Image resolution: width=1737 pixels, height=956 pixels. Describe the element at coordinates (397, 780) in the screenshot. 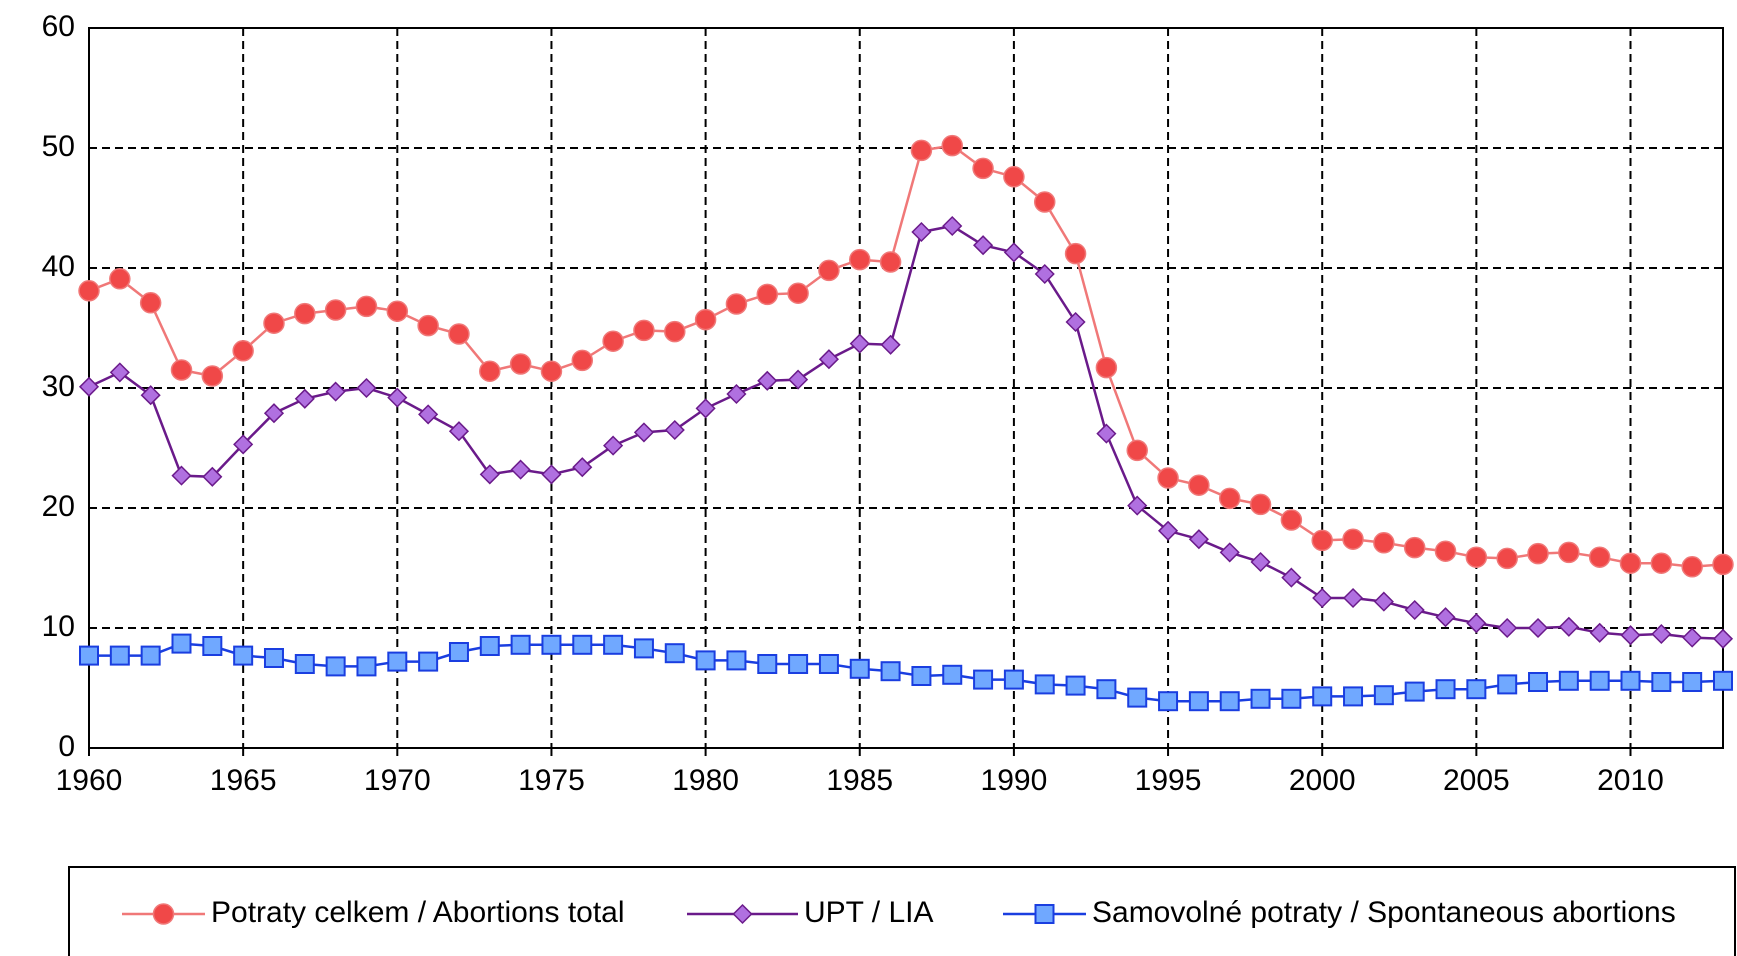

I see `x-tick-label: 1970` at that location.